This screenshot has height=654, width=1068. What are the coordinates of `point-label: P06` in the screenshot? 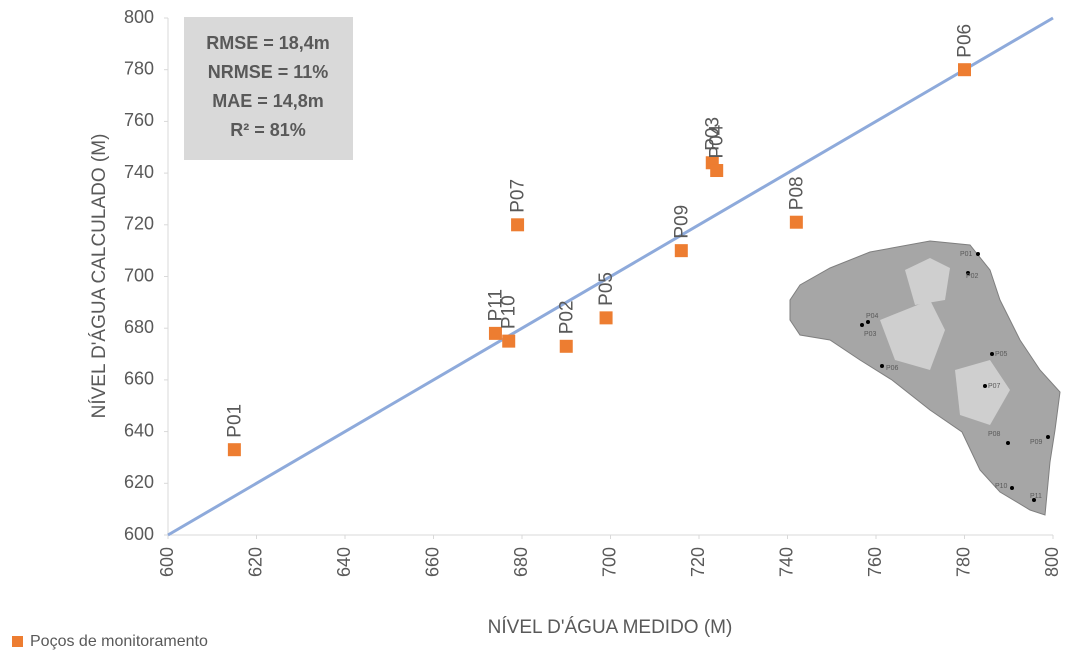 It's located at (965, 41).